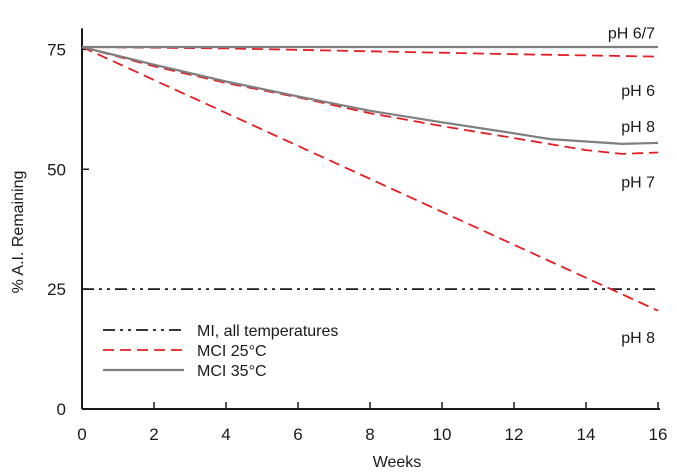 Image resolution: width=677 pixels, height=472 pixels. What do you see at coordinates (81, 434) in the screenshot?
I see `x-tick-label: 0` at bounding box center [81, 434].